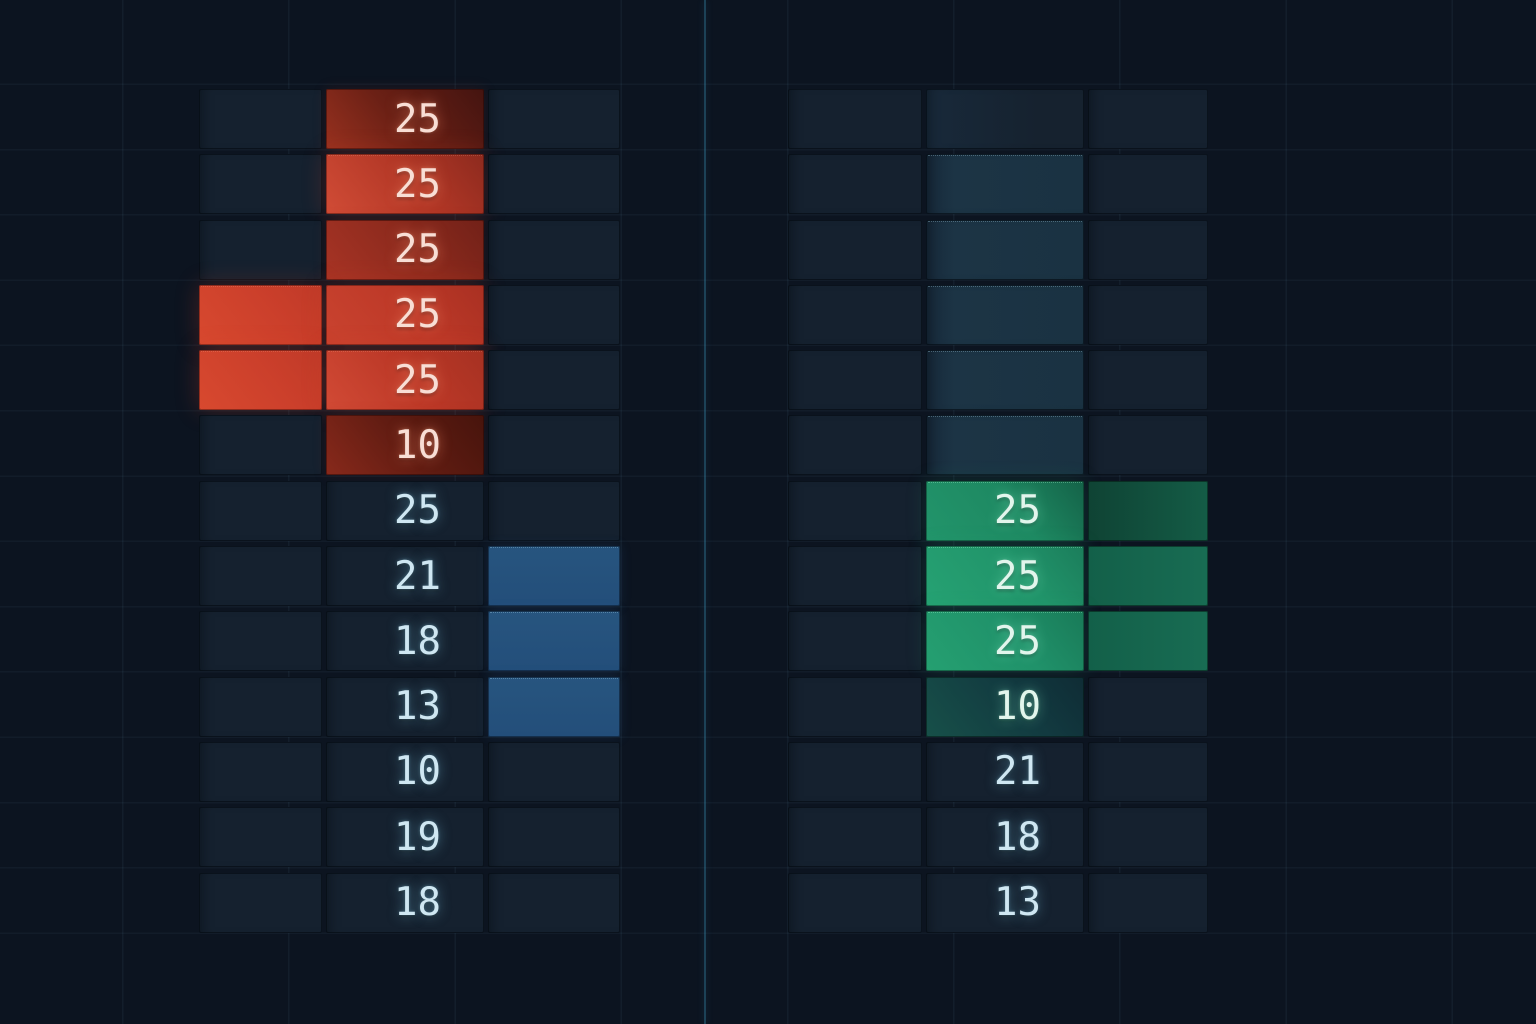  Describe the element at coordinates (554, 771) in the screenshot. I see `left-board-cell-r11-c3` at that location.